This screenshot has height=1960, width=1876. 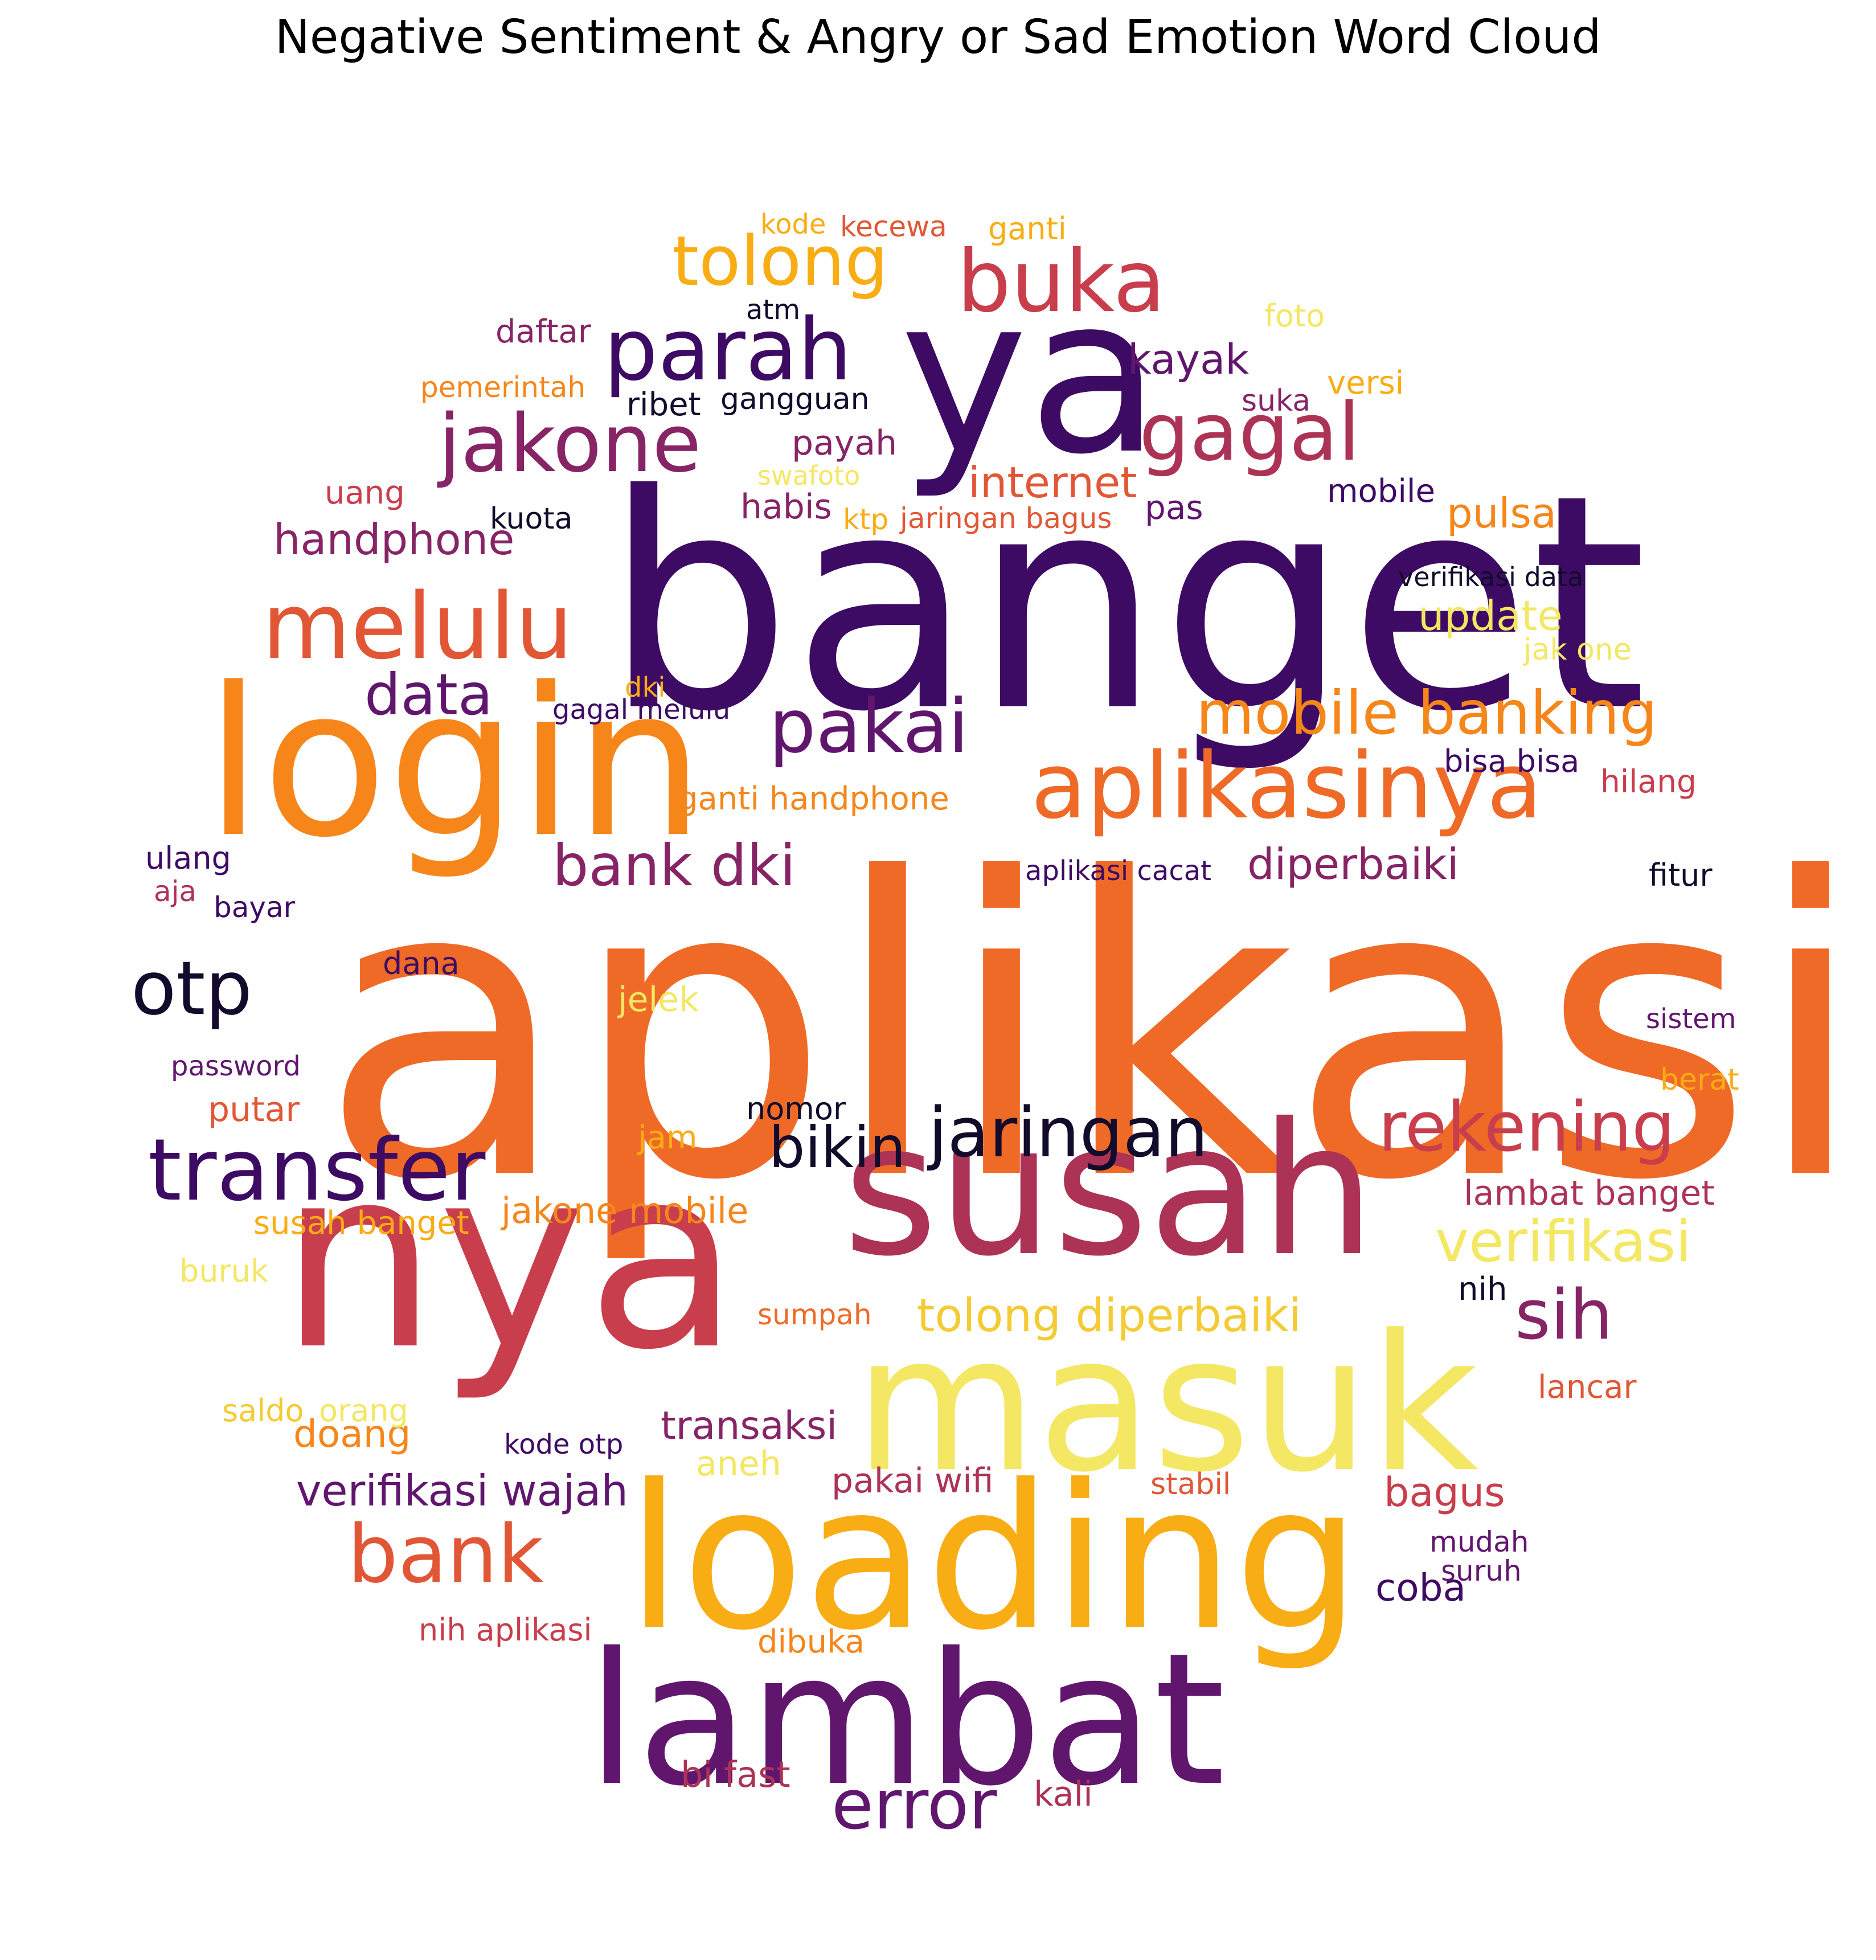 What do you see at coordinates (236, 1066) in the screenshot?
I see `word-password: password` at bounding box center [236, 1066].